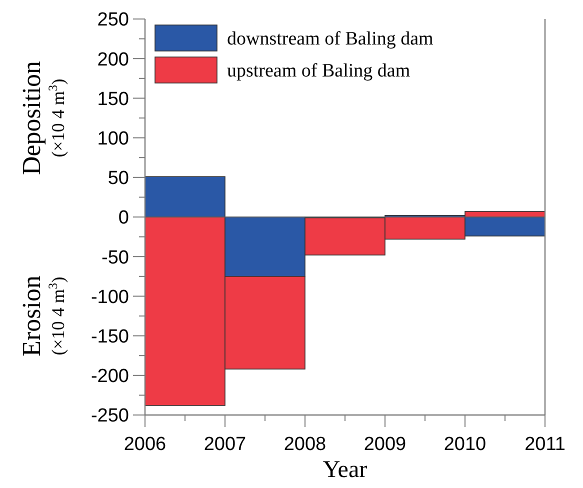  What do you see at coordinates (113, 20) in the screenshot?
I see `y-tick-label: 250` at bounding box center [113, 20].